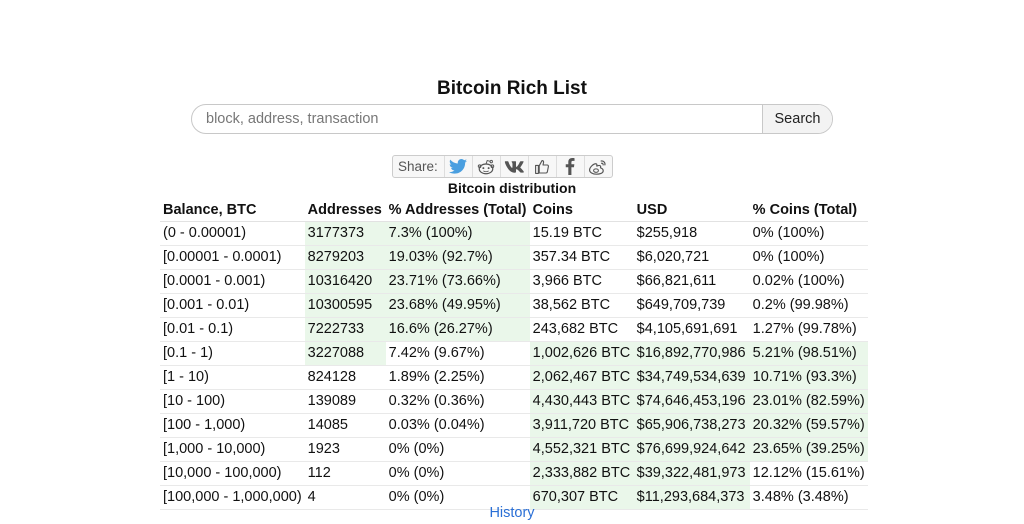 This screenshot has width=1024, height=524. Describe the element at coordinates (581, 473) in the screenshot. I see `cell-coins: 2,333,882 BTC` at that location.